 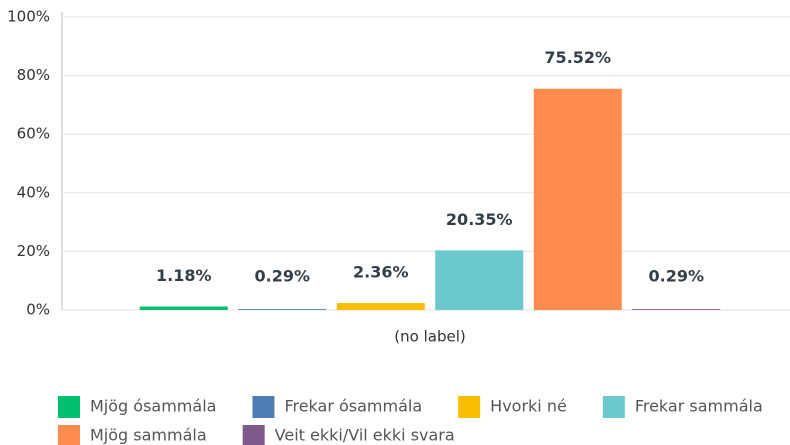 I want to click on legend-label: Veit ekki/Vil ekki svara, so click(x=365, y=435).